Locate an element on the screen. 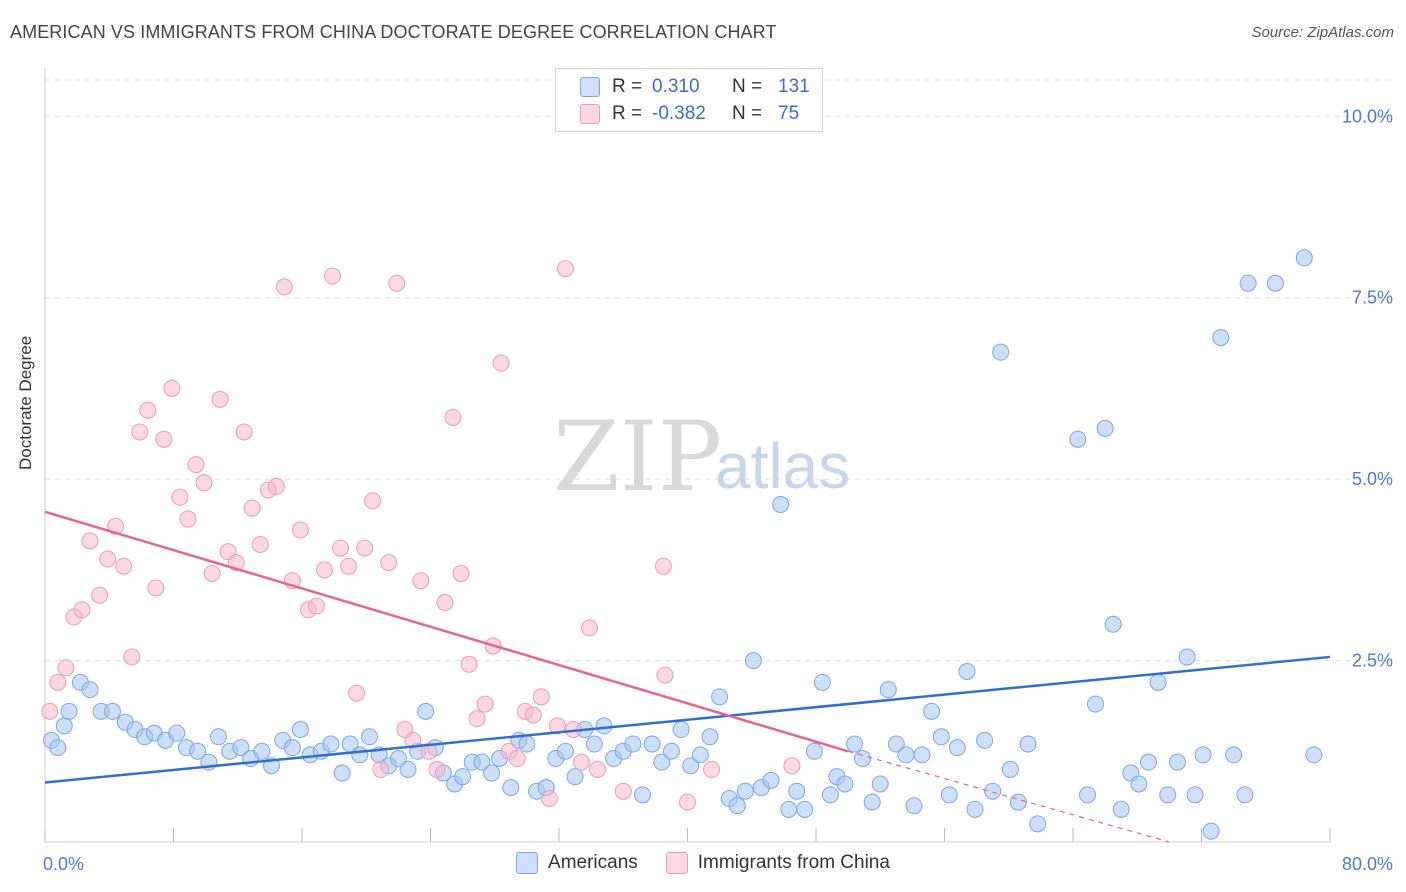 Image resolution: width=1406 pixels, height=892 pixels. y-tick-label: 7.5% is located at coordinates (1372, 298).